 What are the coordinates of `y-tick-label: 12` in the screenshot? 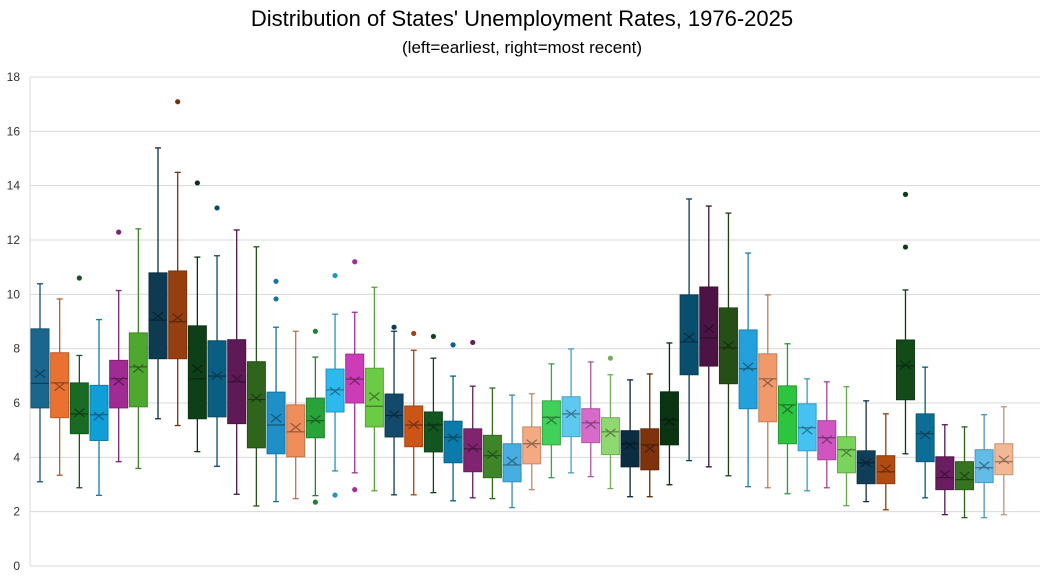 It's located at (14, 240).